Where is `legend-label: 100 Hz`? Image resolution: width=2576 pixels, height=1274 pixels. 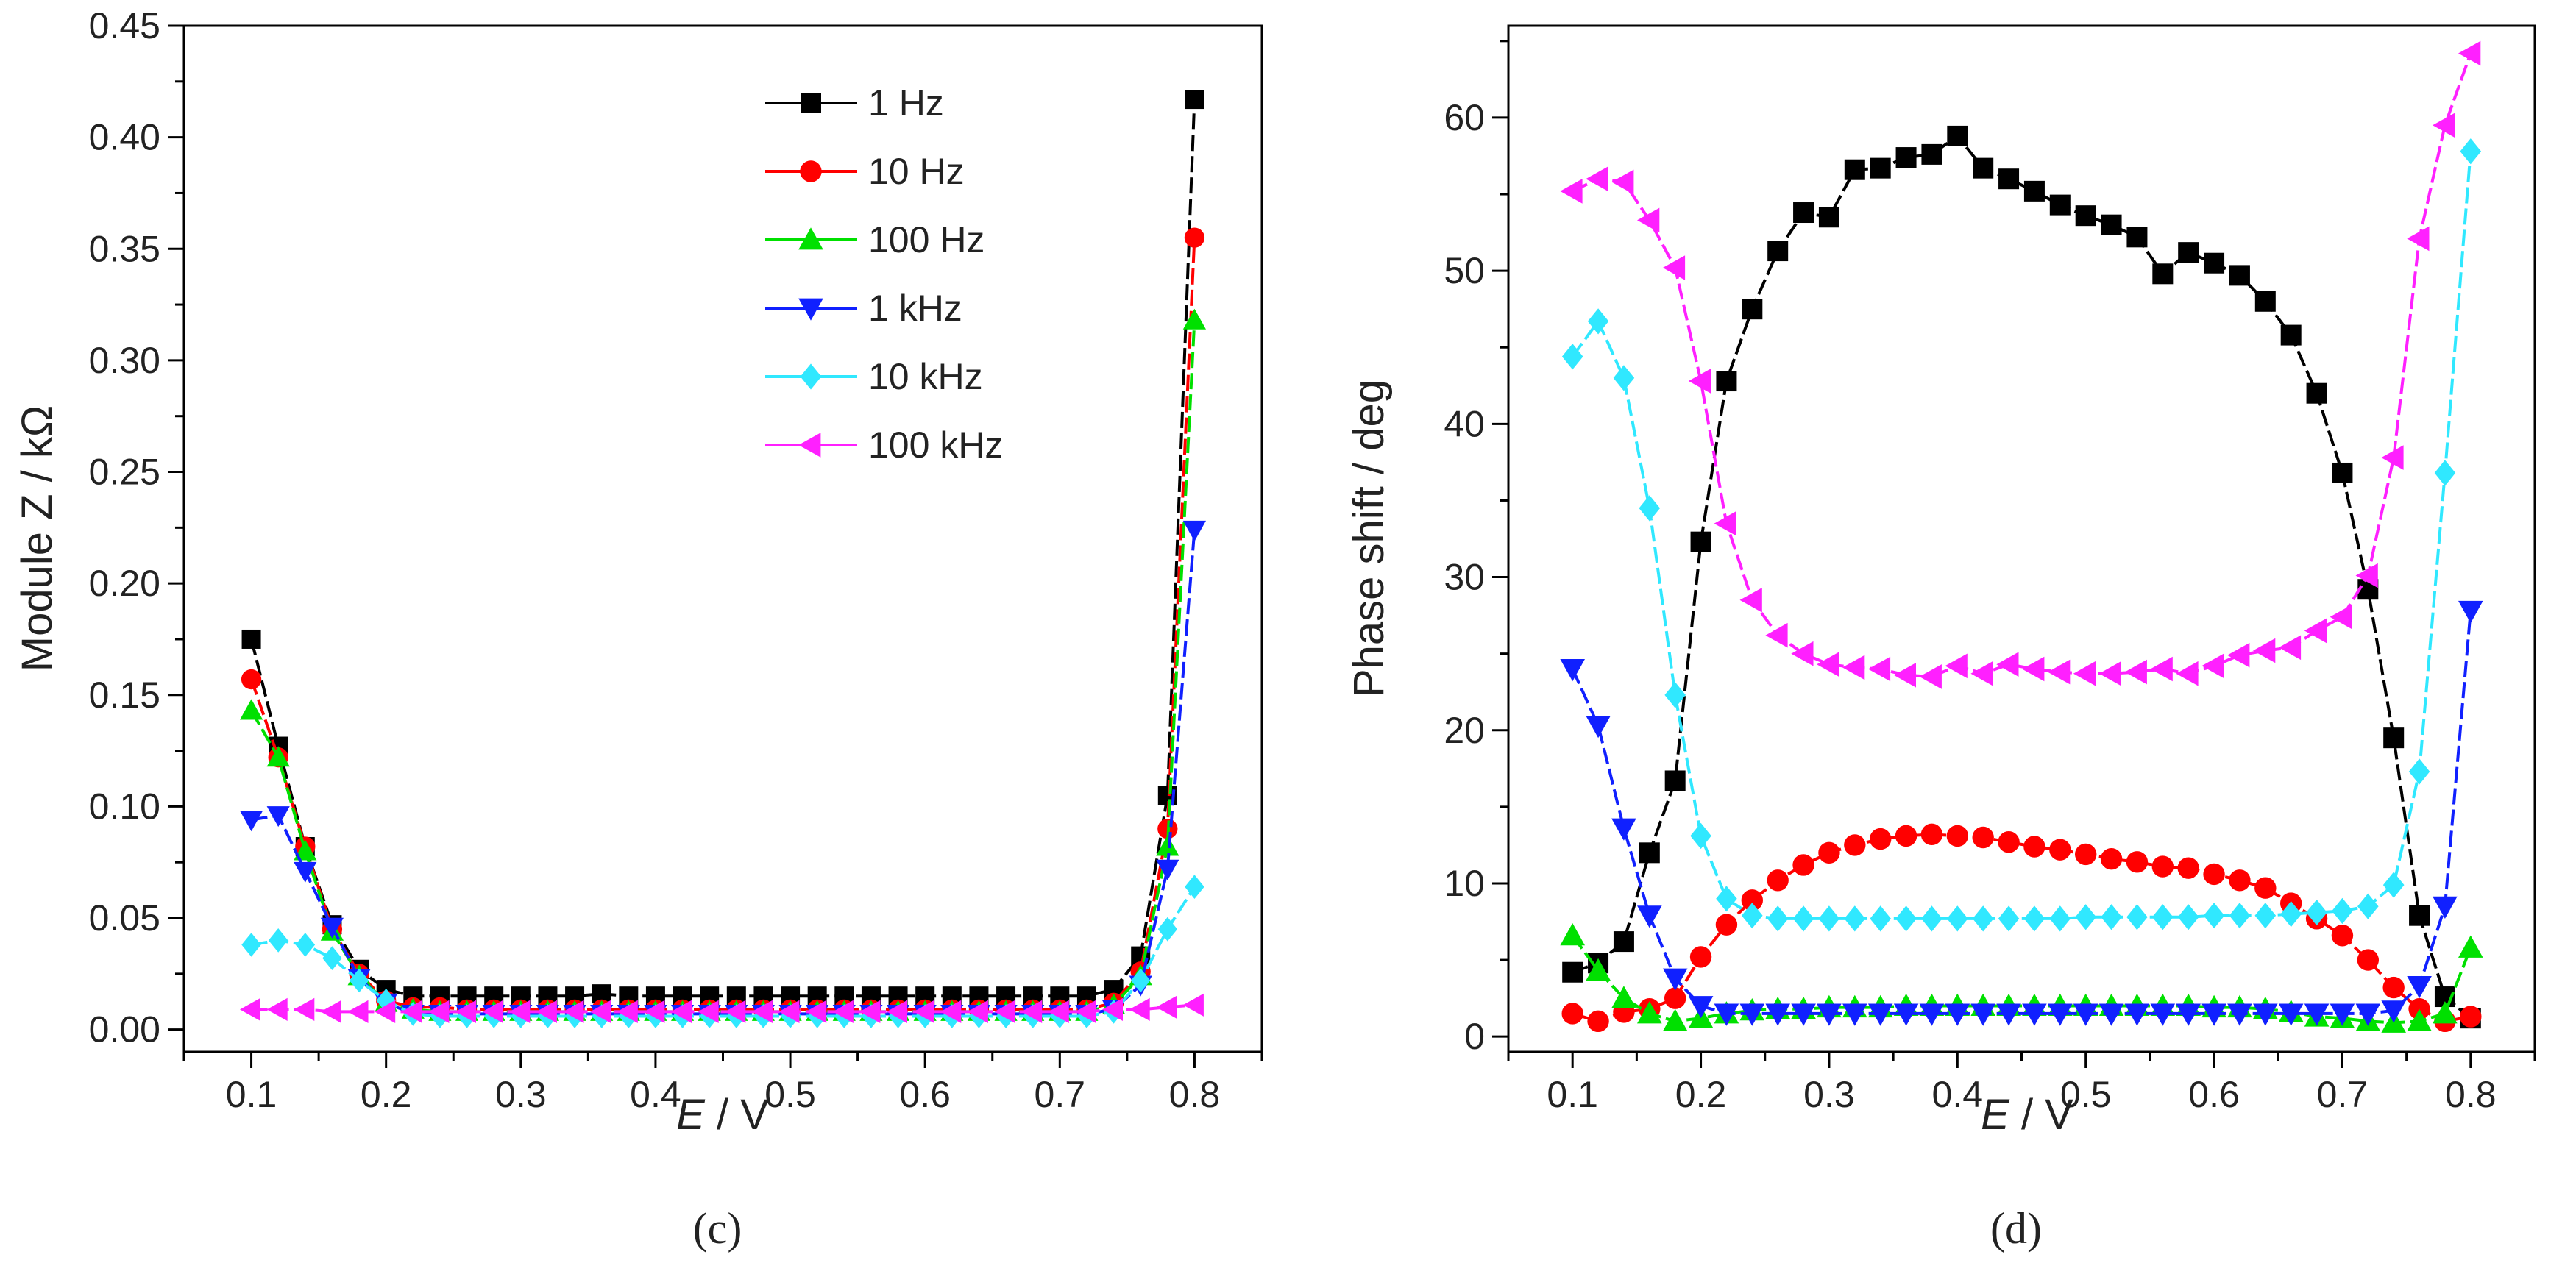
legend-label: 100 Hz is located at coordinates (926, 239).